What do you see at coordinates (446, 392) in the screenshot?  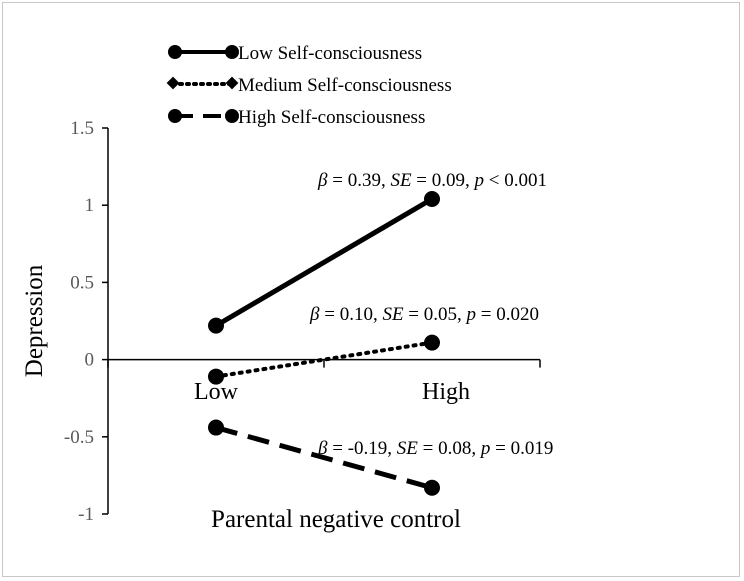 I see `x-tick-label-high: High` at bounding box center [446, 392].